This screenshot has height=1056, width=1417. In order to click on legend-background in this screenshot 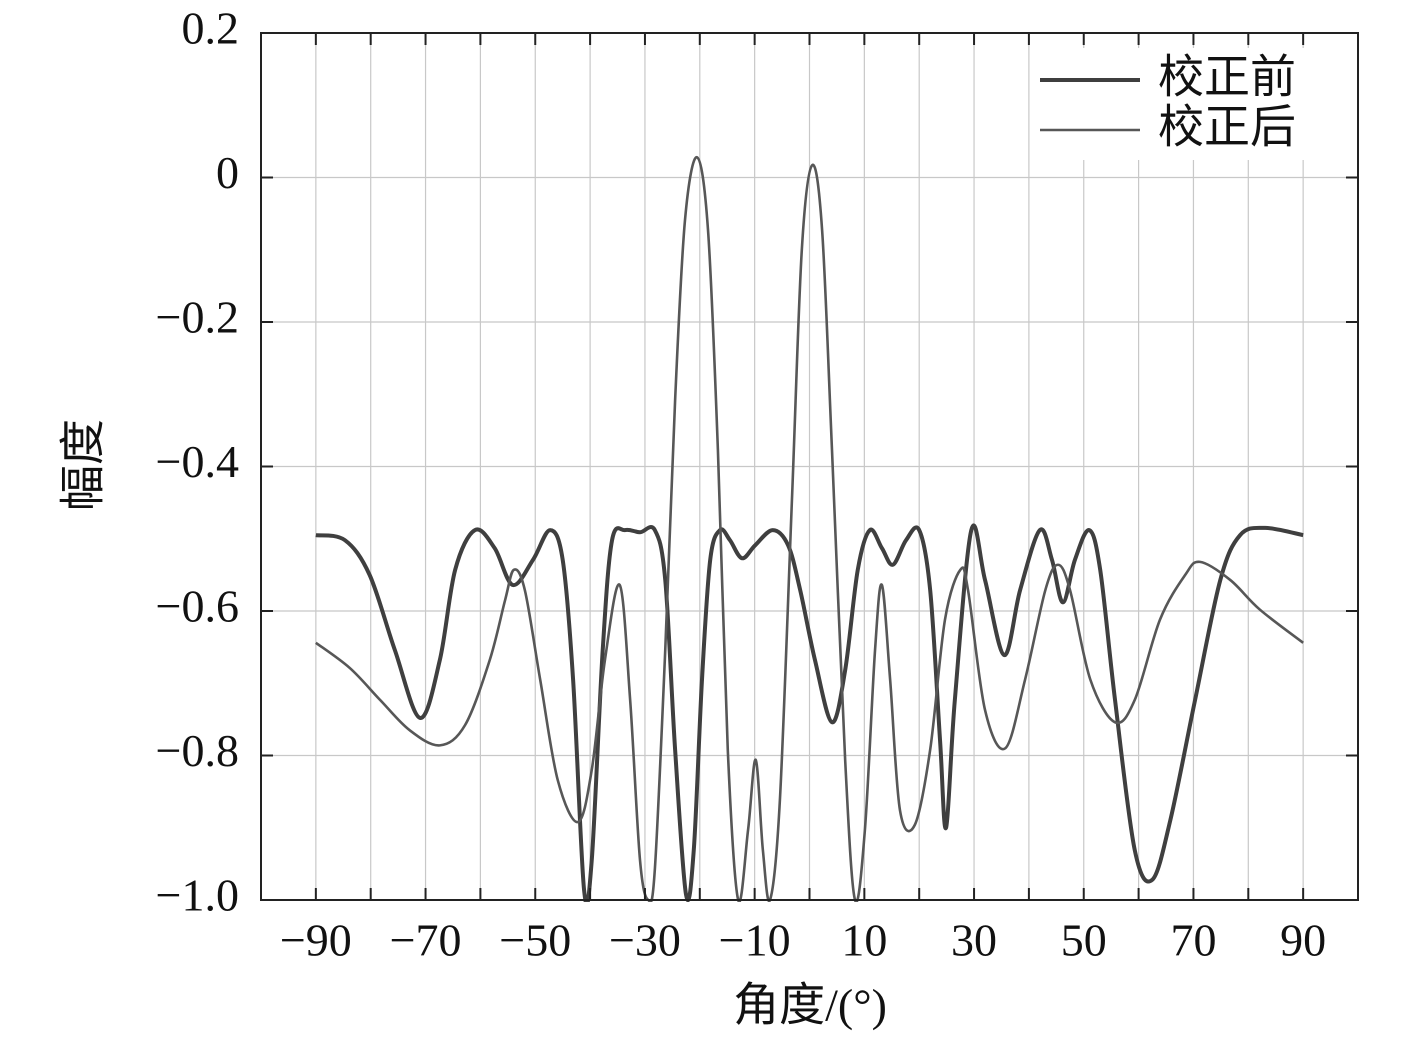, I will do `click(1189, 104)`.